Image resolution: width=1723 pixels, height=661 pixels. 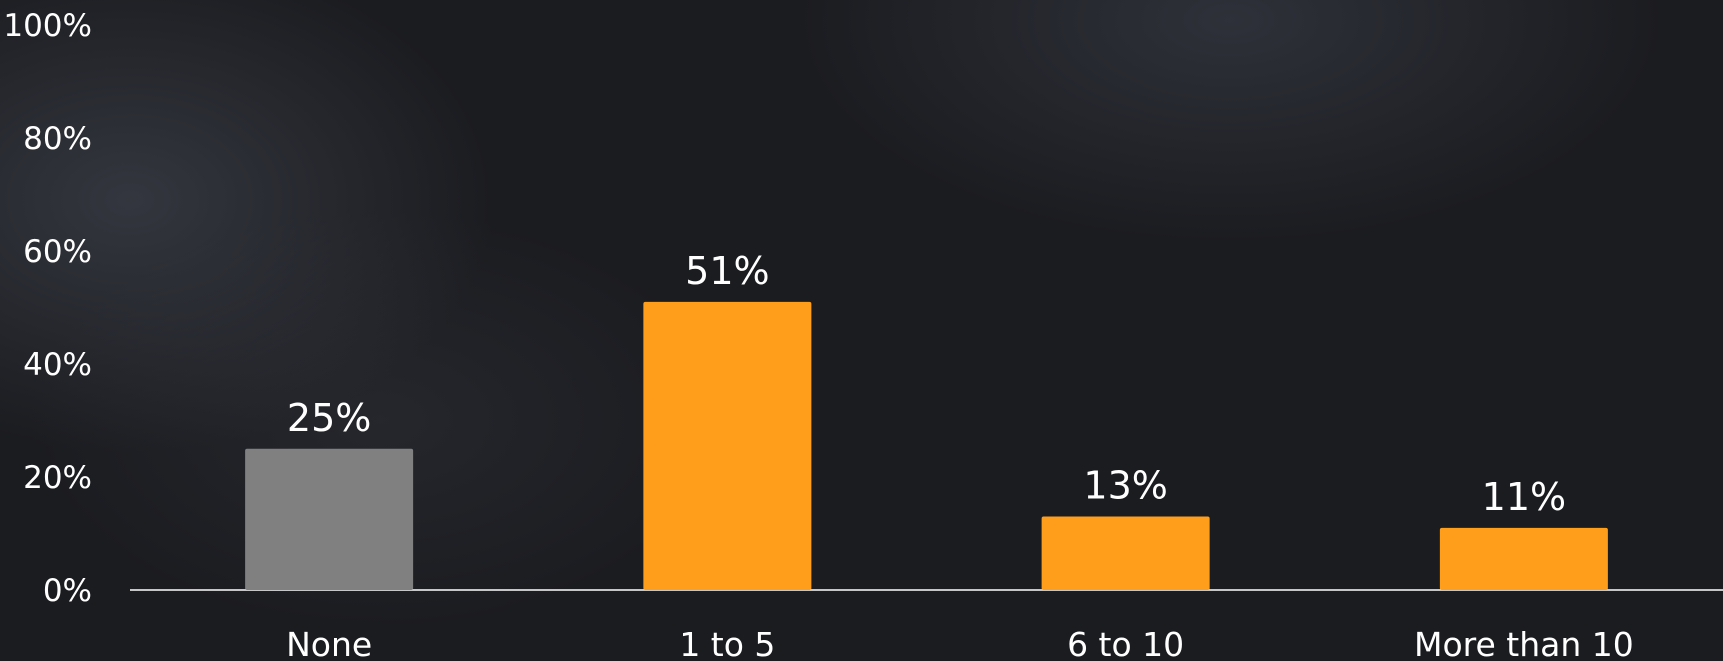 I want to click on y-tick-label: 40%, so click(x=57, y=365).